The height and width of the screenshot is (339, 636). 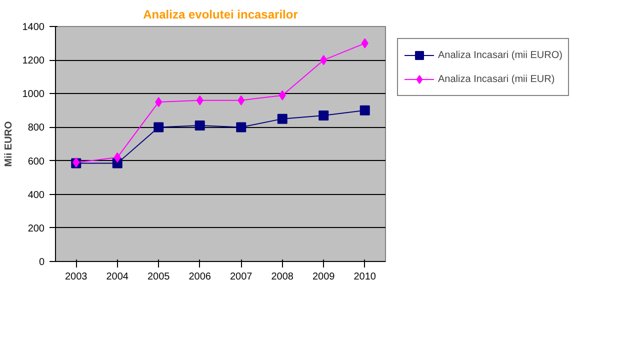 What do you see at coordinates (365, 277) in the screenshot?
I see `x-tick-label: 2010` at bounding box center [365, 277].